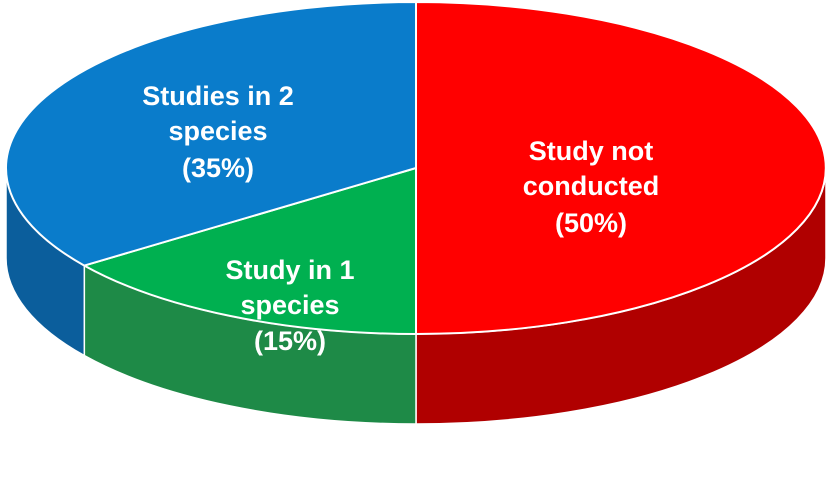 Image resolution: width=832 pixels, height=488 pixels. Describe the element at coordinates (250, 251) in the screenshot. I see `slice-study-in-1-species` at that location.